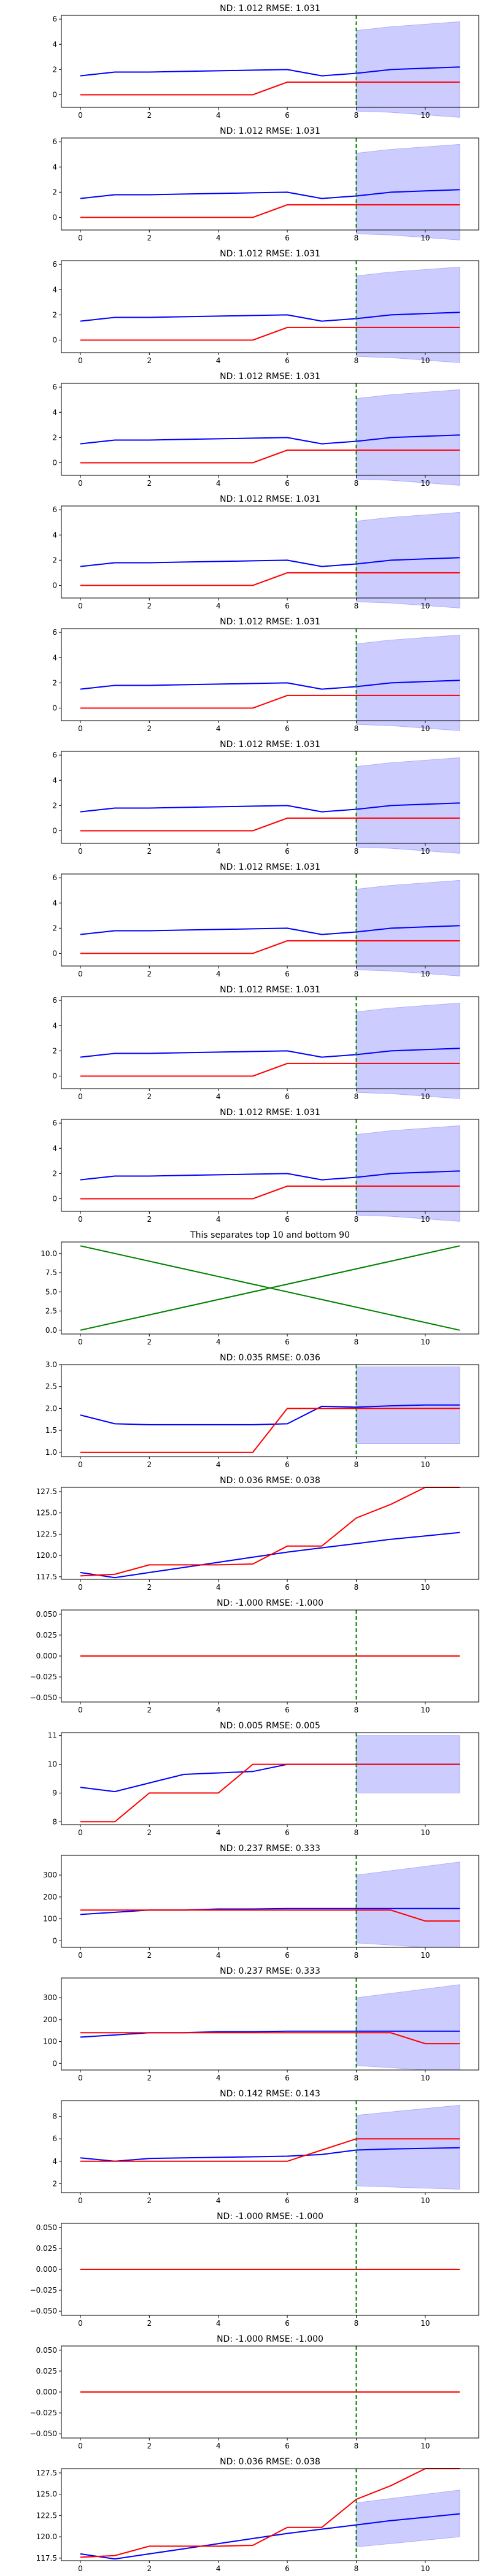 This screenshot has height=2576, width=491. What do you see at coordinates (44, 1677) in the screenshot?
I see `y-tick-label: −0.025` at bounding box center [44, 1677].